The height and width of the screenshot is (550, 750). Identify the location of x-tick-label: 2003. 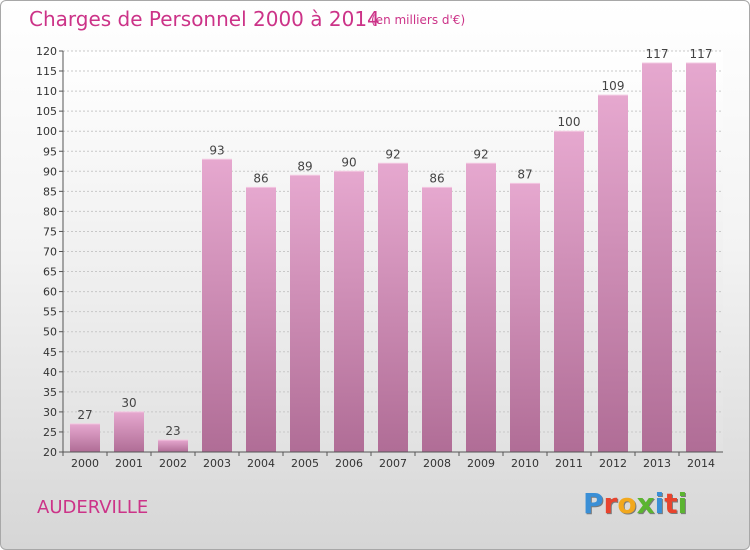
(217, 463).